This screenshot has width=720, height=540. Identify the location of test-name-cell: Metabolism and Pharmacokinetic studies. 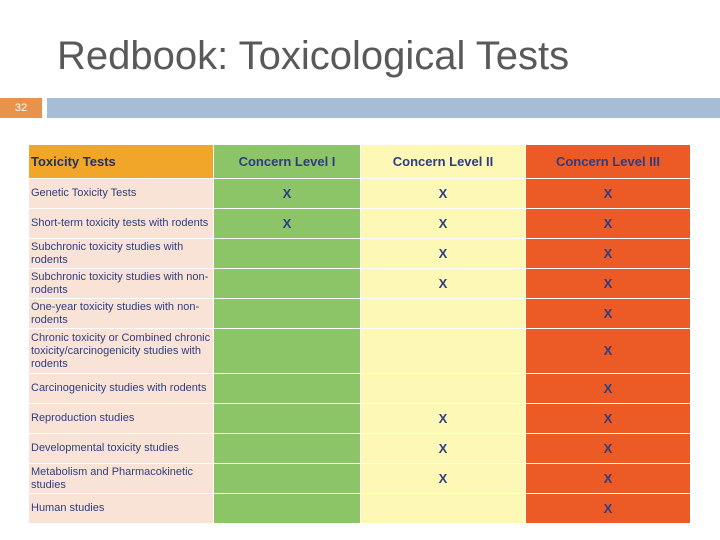
(121, 478).